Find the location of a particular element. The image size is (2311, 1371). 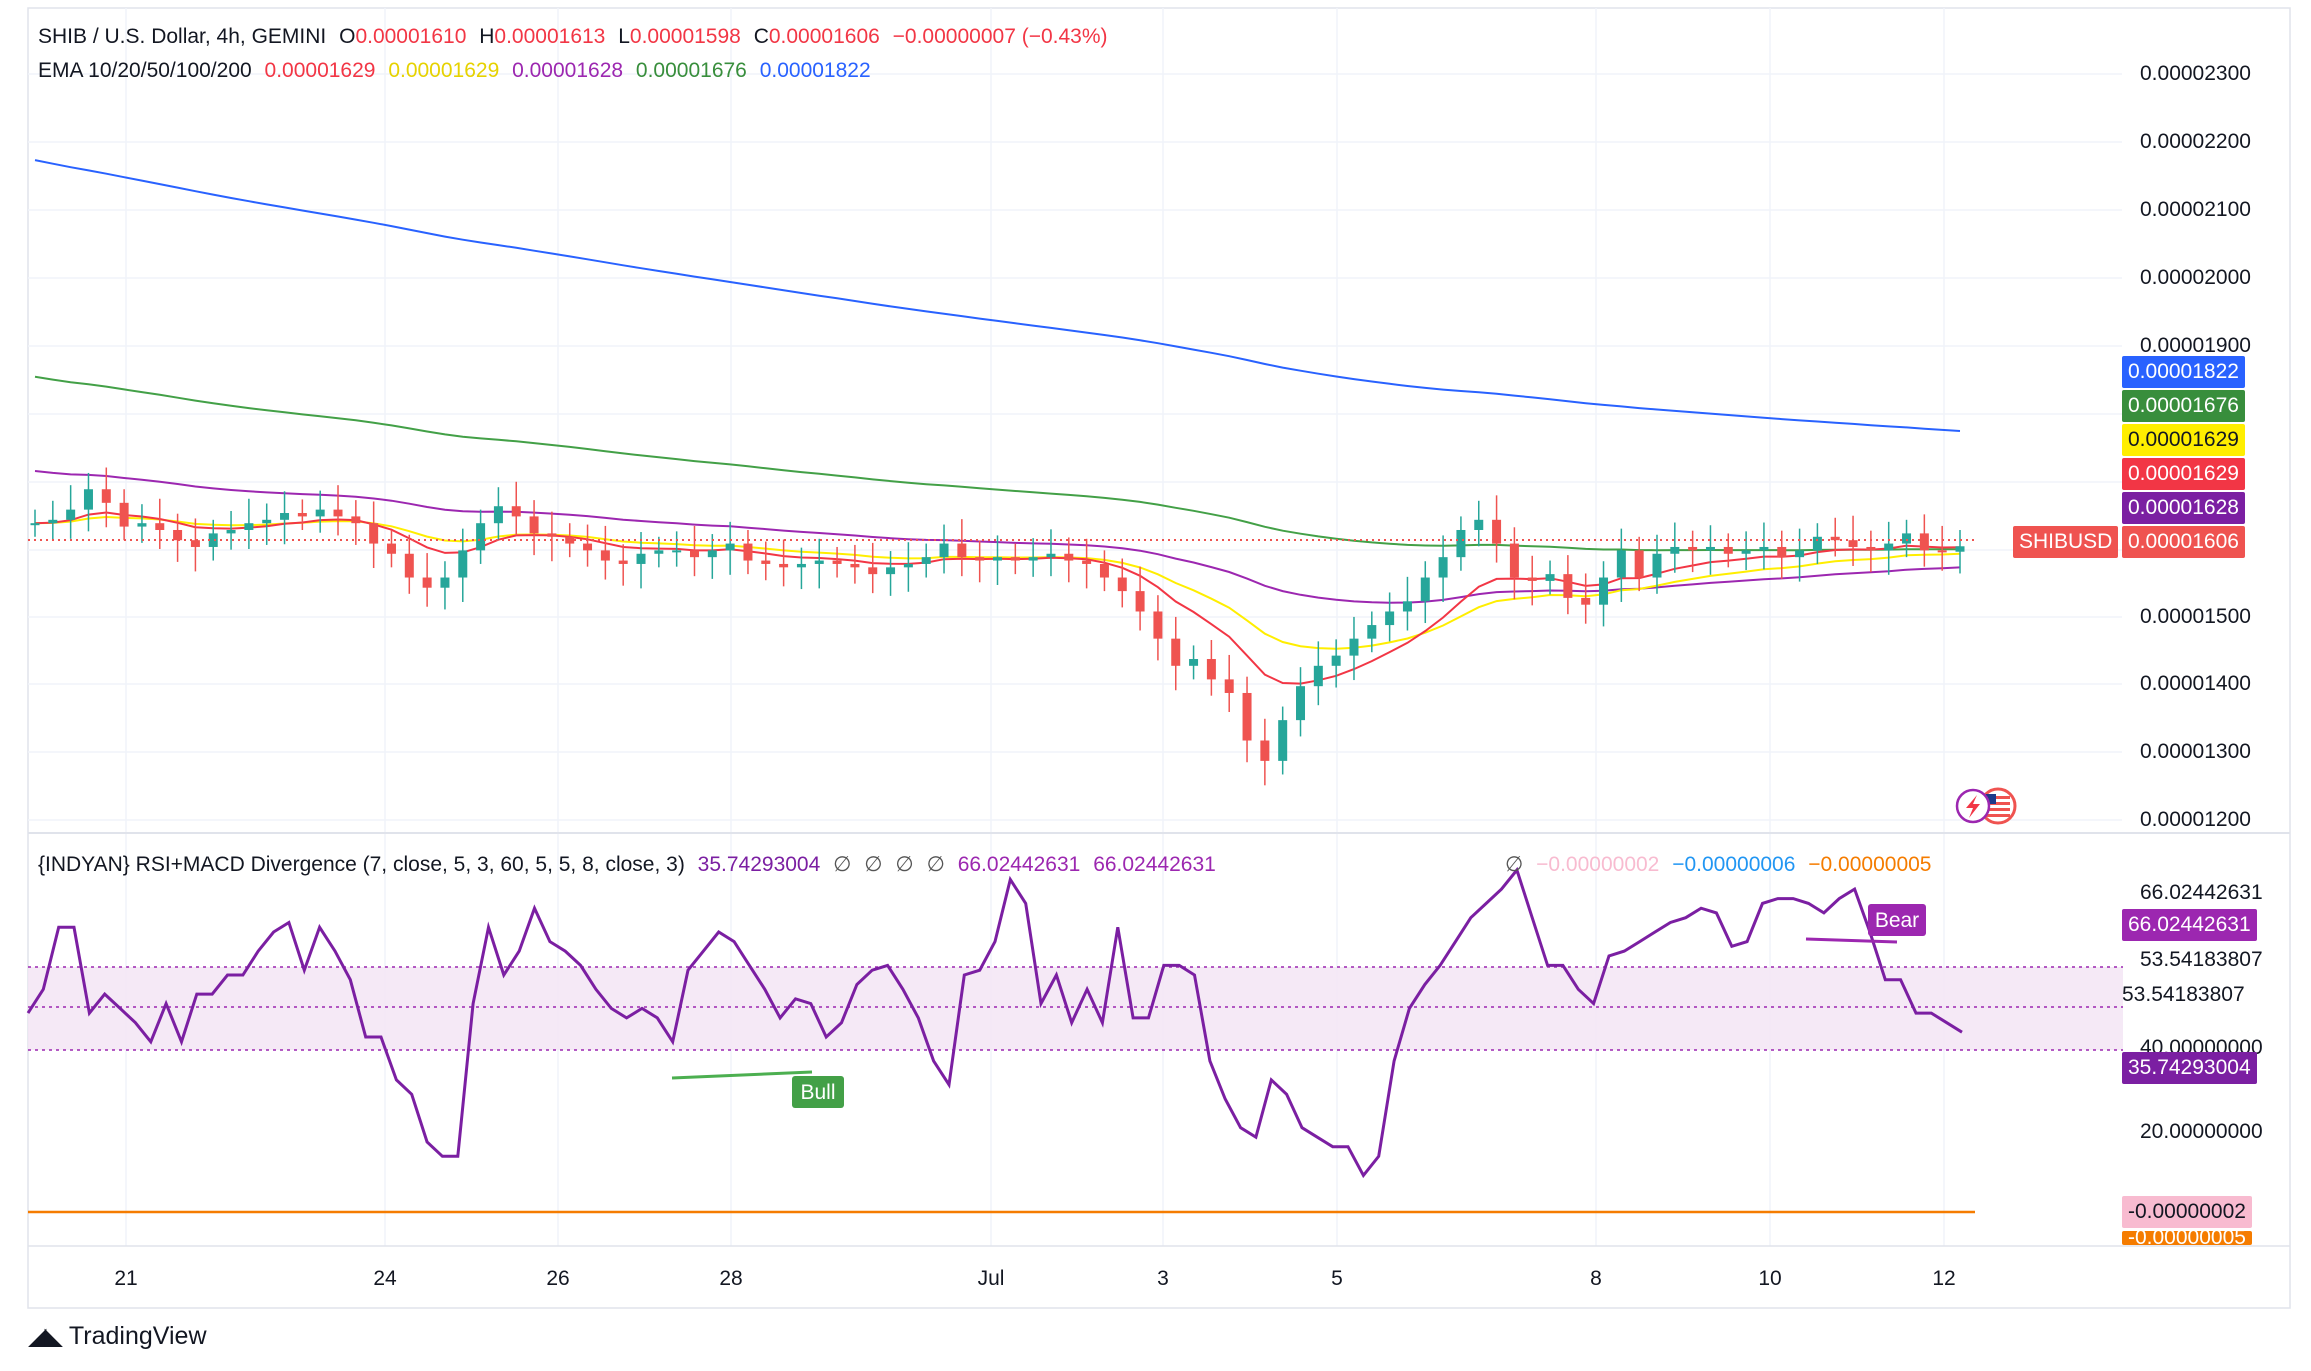

ema20-value: 0.00001629 is located at coordinates (444, 70).